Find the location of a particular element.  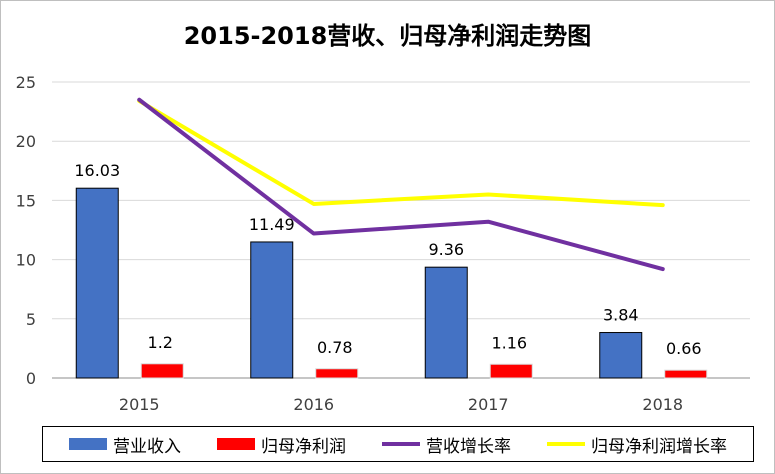

data-label-revenue: 11.49 is located at coordinates (272, 224).